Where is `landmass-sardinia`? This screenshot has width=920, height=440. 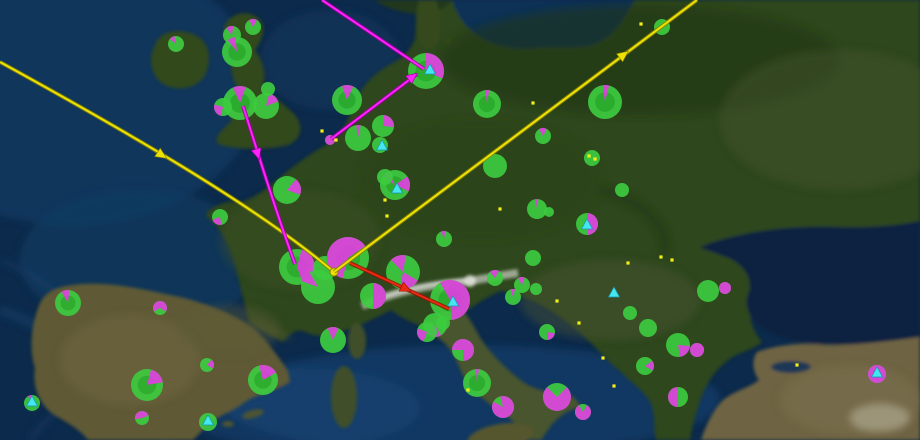 landmass-sardinia is located at coordinates (344, 397).